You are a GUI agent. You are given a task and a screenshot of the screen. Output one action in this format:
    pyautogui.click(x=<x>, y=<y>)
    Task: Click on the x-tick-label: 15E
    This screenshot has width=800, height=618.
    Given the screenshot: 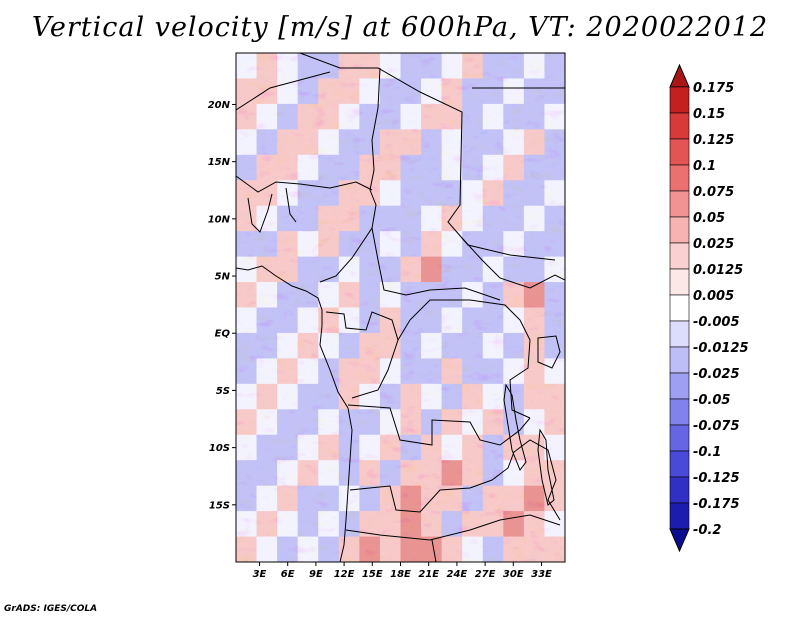 What is the action you would take?
    pyautogui.click(x=372, y=574)
    